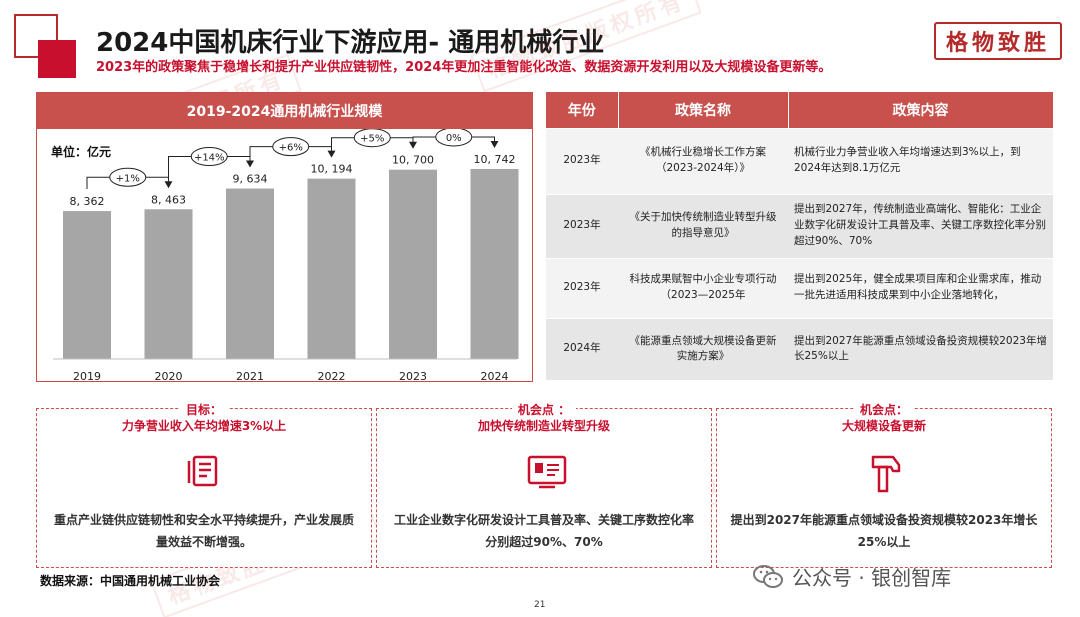  I want to click on unit-label: 单位：亿元, so click(81, 152).